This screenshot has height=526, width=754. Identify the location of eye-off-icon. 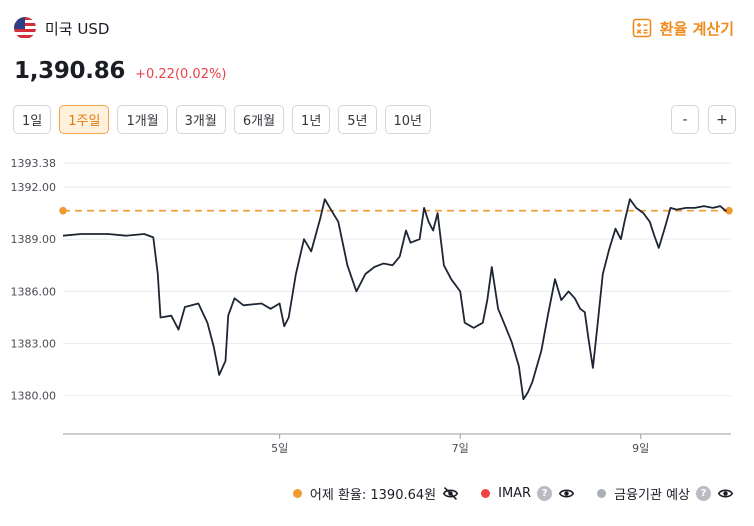
(450, 493).